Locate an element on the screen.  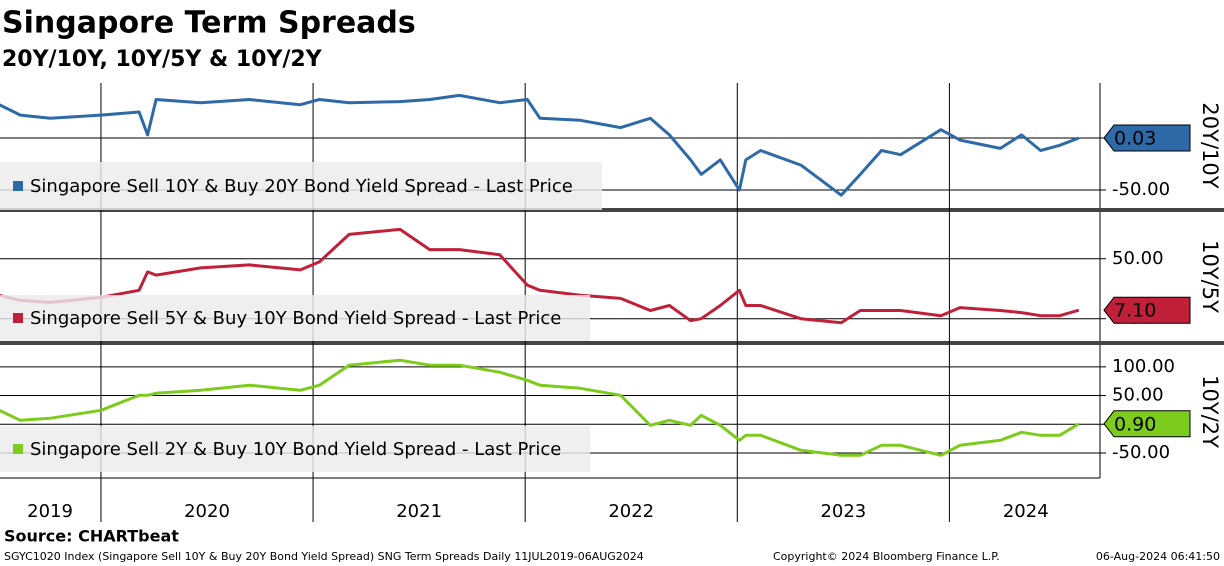
y-axis-title: 10Y/2Y is located at coordinates (1210, 411).